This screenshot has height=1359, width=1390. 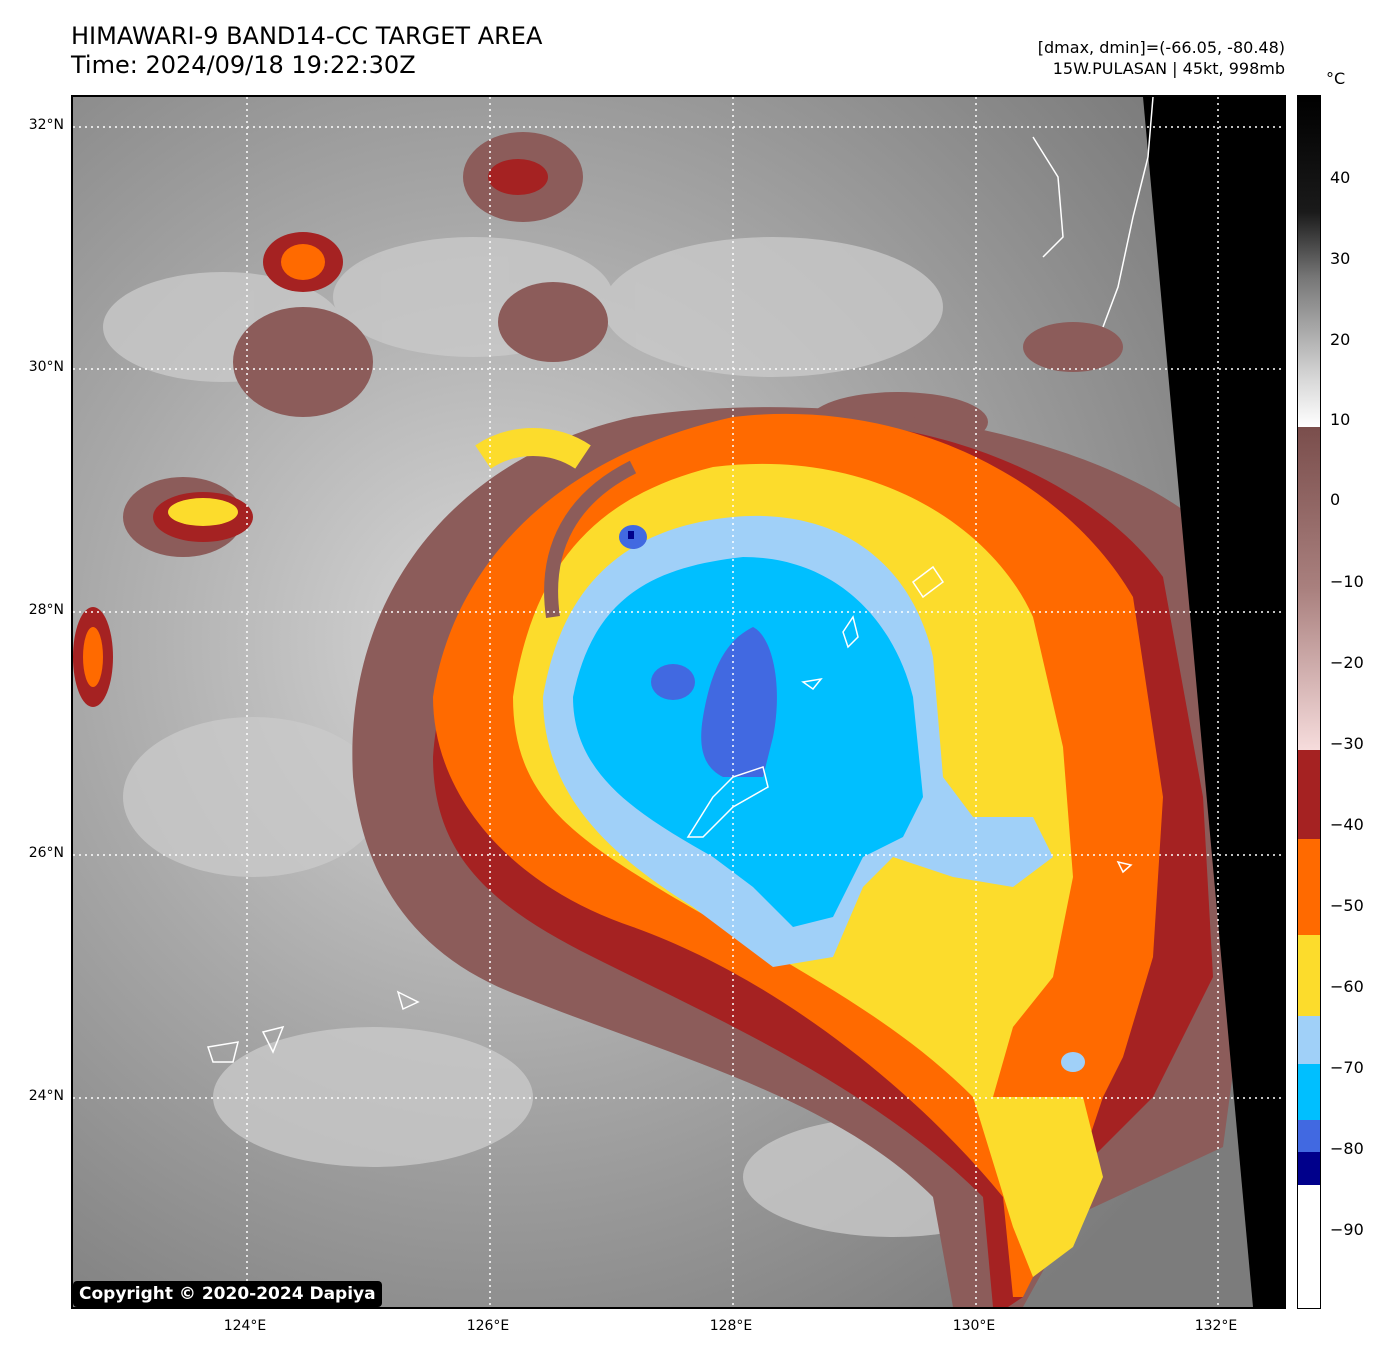 I want to click on chart-time: Time: 2024/09/18 19:22:30Z, so click(x=243, y=65).